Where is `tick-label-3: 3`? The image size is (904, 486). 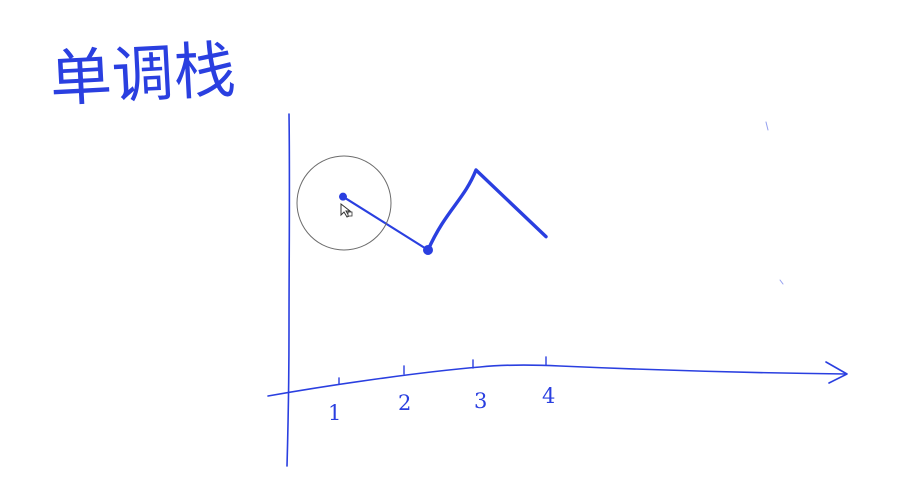
tick-label-3: 3 is located at coordinates (480, 401).